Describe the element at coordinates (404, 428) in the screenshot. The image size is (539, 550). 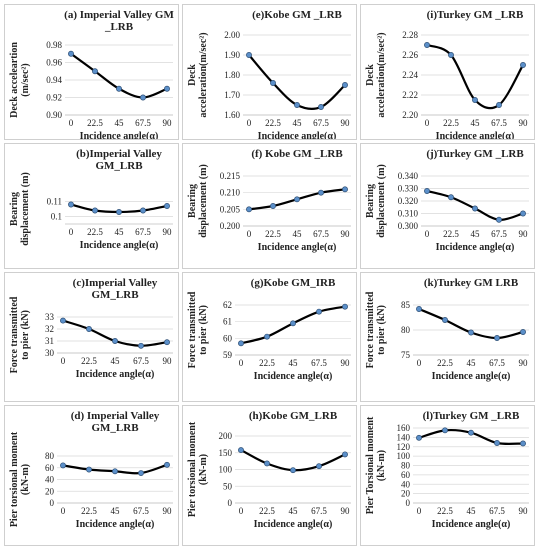
I see `y-tick-label: 160` at that location.